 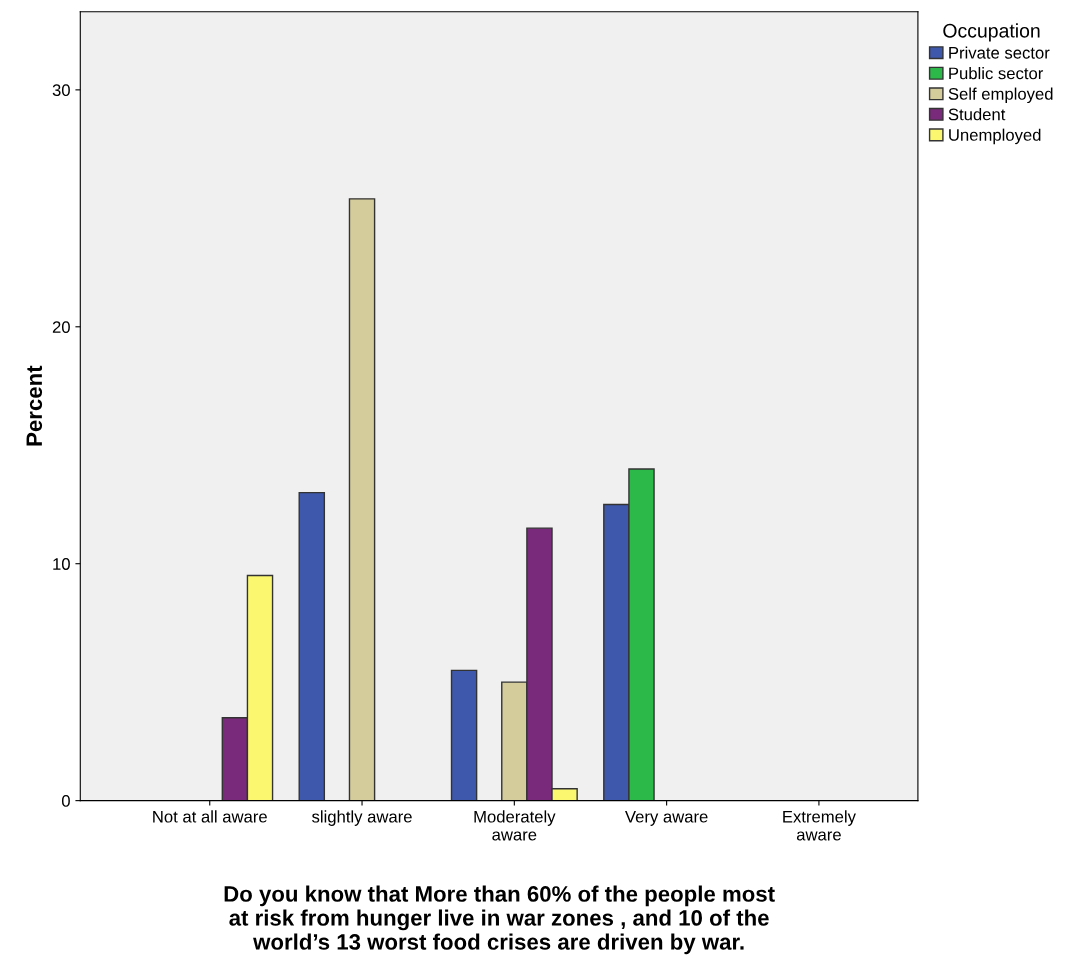 What do you see at coordinates (999, 52) in the screenshot?
I see `legend-label: Private sector` at bounding box center [999, 52].